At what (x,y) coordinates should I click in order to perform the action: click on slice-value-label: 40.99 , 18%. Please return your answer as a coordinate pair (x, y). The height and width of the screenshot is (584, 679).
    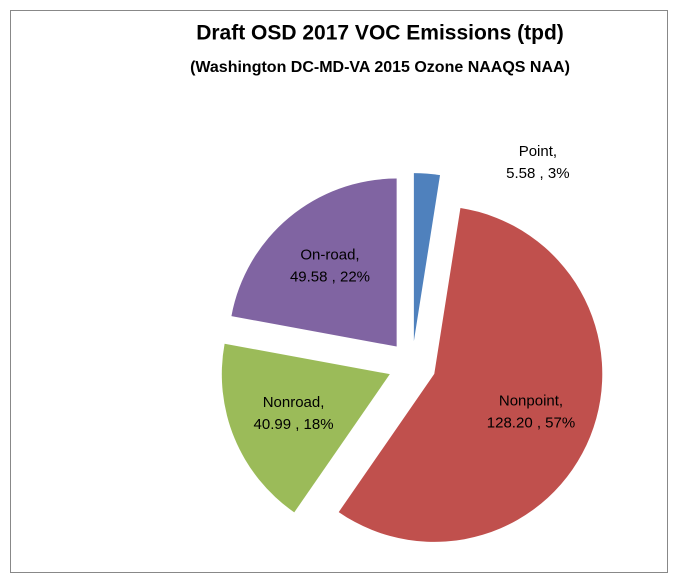
    Looking at the image, I should click on (294, 424).